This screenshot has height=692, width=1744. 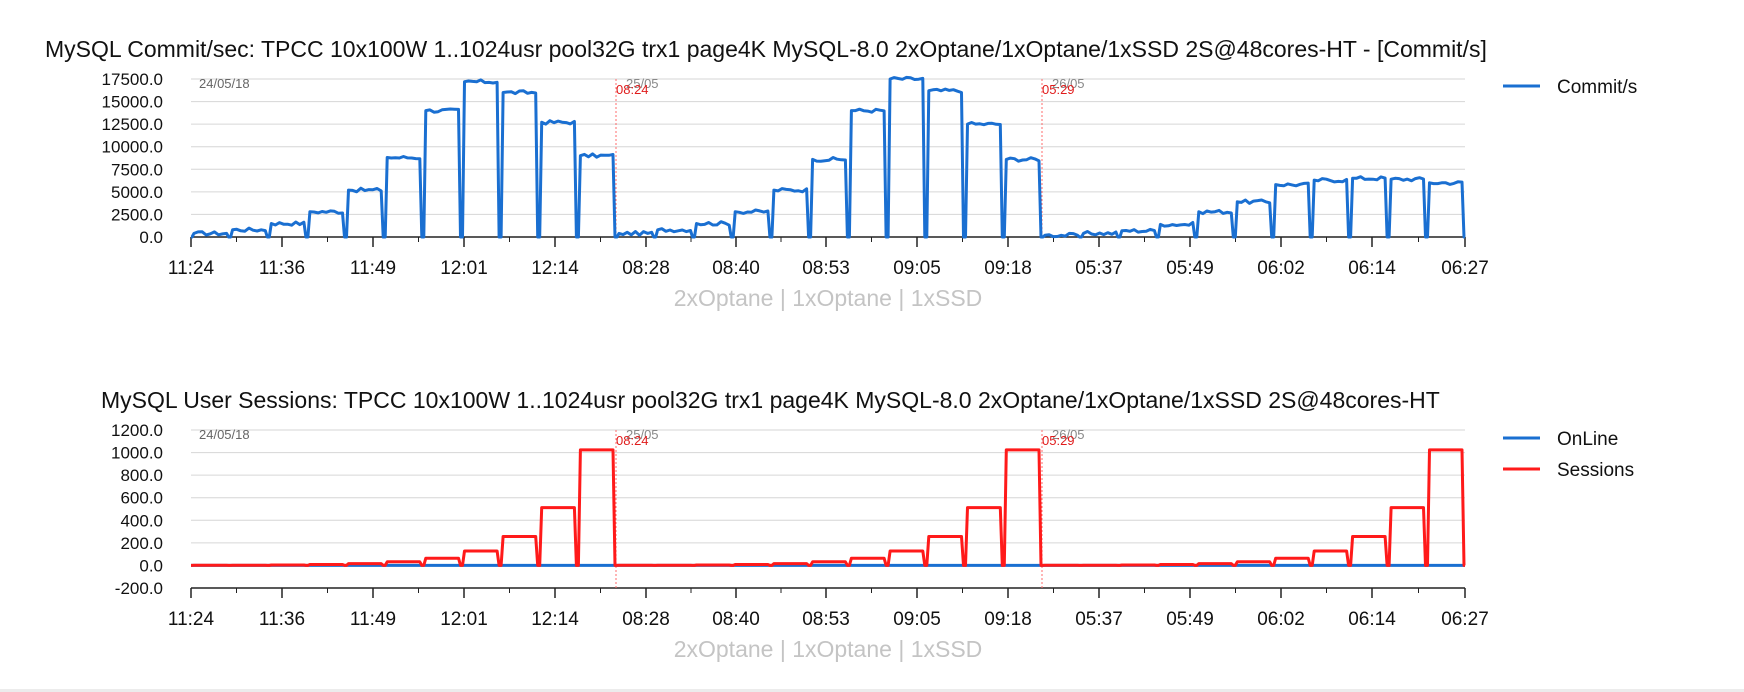 I want to click on legend-label: OnLine, so click(x=1587, y=439).